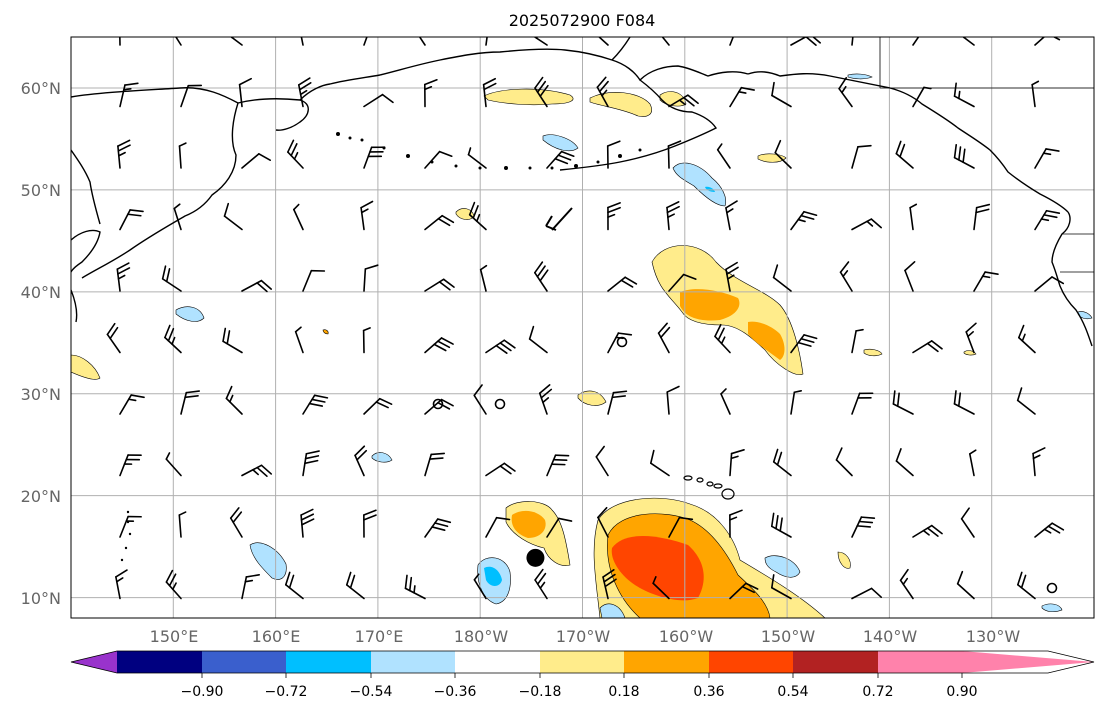 The height and width of the screenshot is (712, 1105). What do you see at coordinates (273, 114) in the screenshot?
I see `coastline-sea-of-okhotsk` at bounding box center [273, 114].